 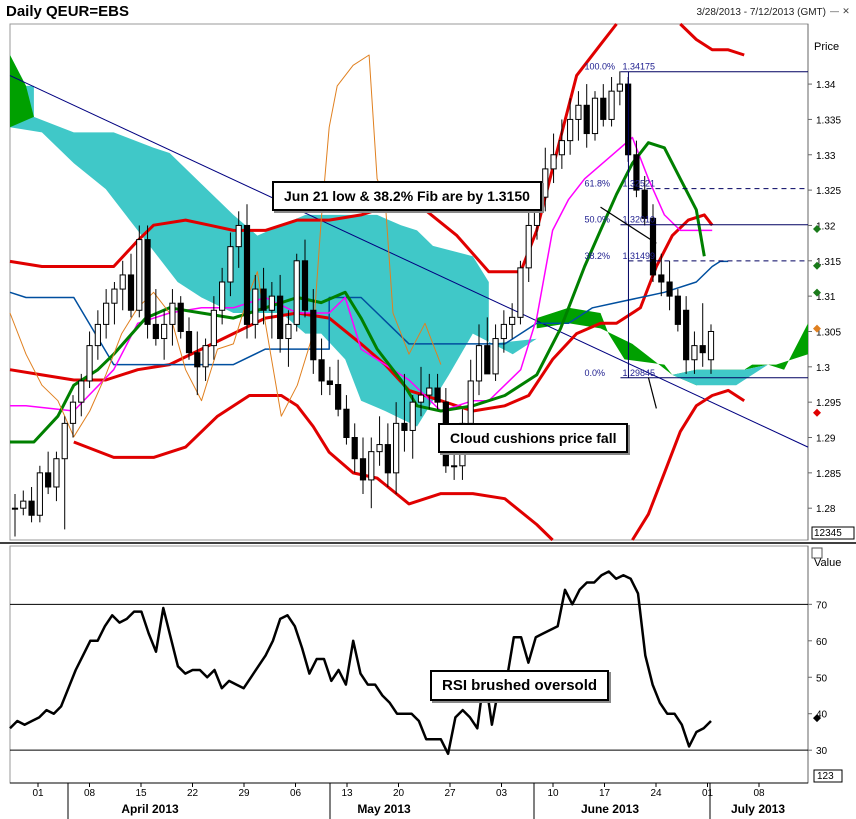 I want to click on x-month-label: May 2013, so click(x=384, y=809).